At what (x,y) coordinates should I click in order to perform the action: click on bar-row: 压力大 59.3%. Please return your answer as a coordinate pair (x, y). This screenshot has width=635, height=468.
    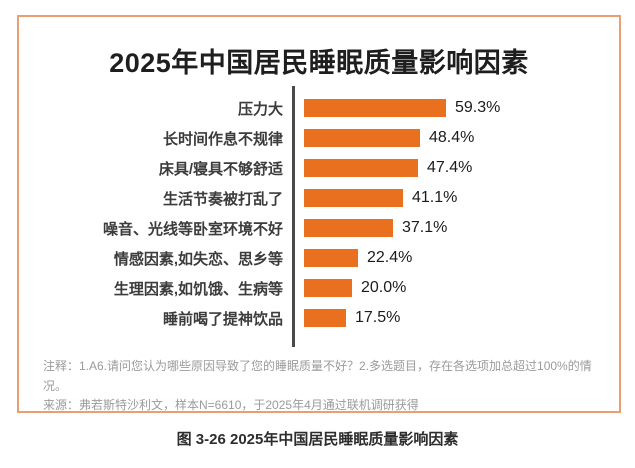
    Looking at the image, I should click on (319, 108).